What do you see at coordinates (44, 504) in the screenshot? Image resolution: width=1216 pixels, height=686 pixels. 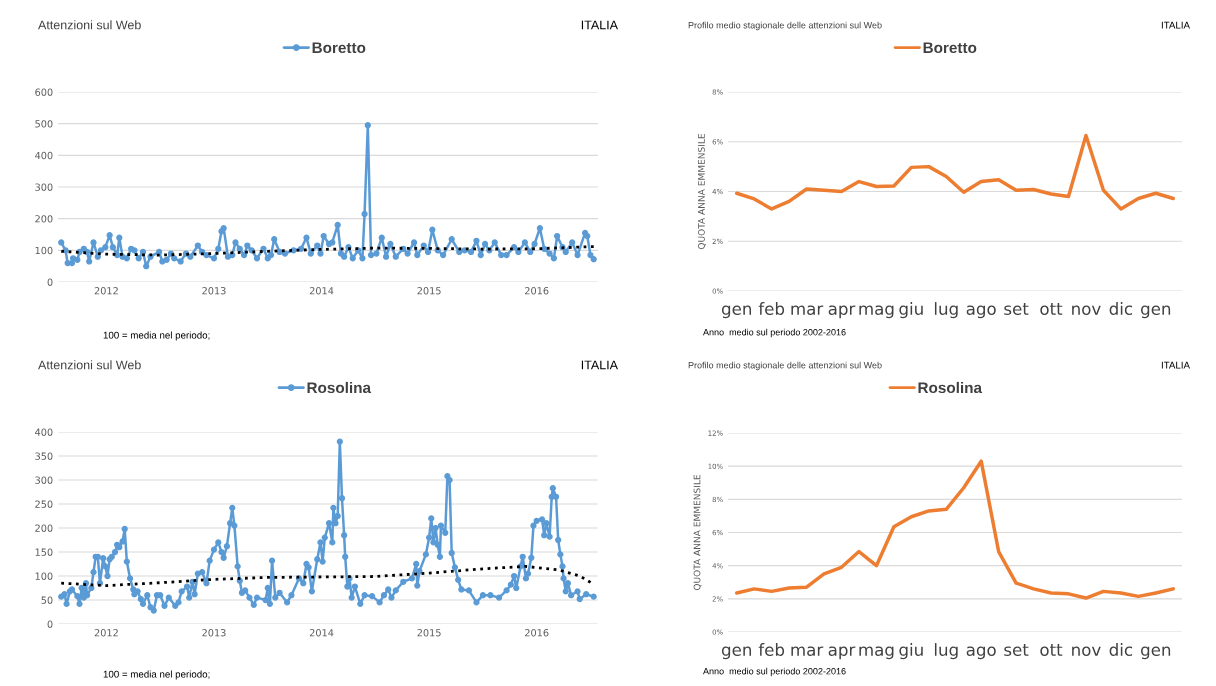 I see `y-tick-label: 250` at bounding box center [44, 504].